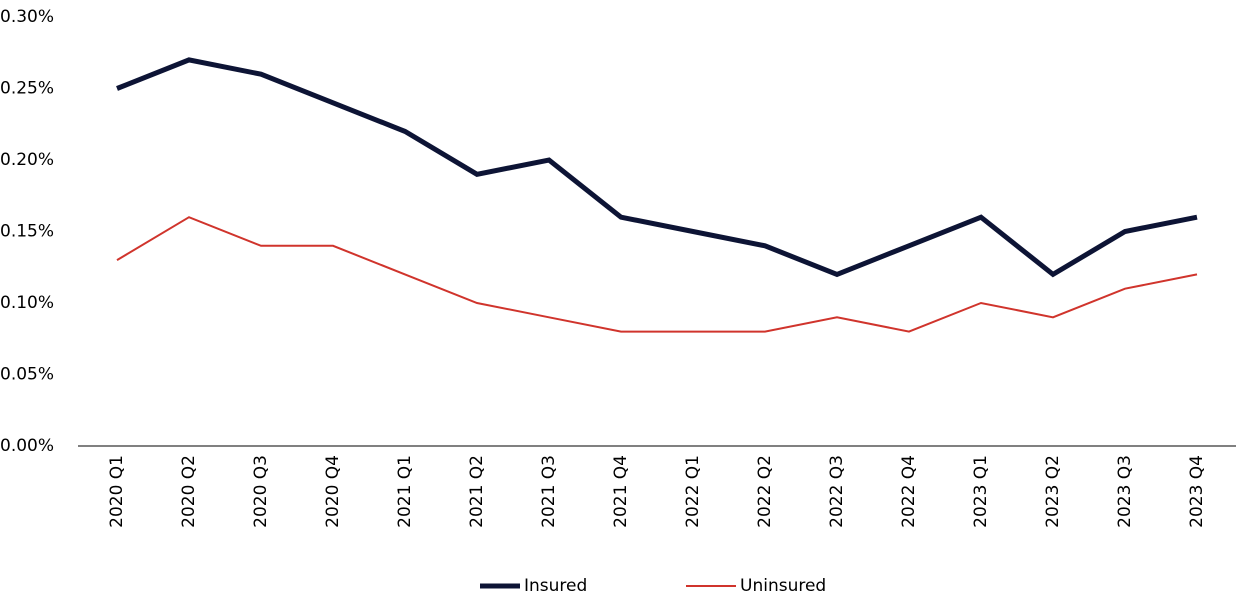  I want to click on x-tick-label: 2021 Q2, so click(477, 491).